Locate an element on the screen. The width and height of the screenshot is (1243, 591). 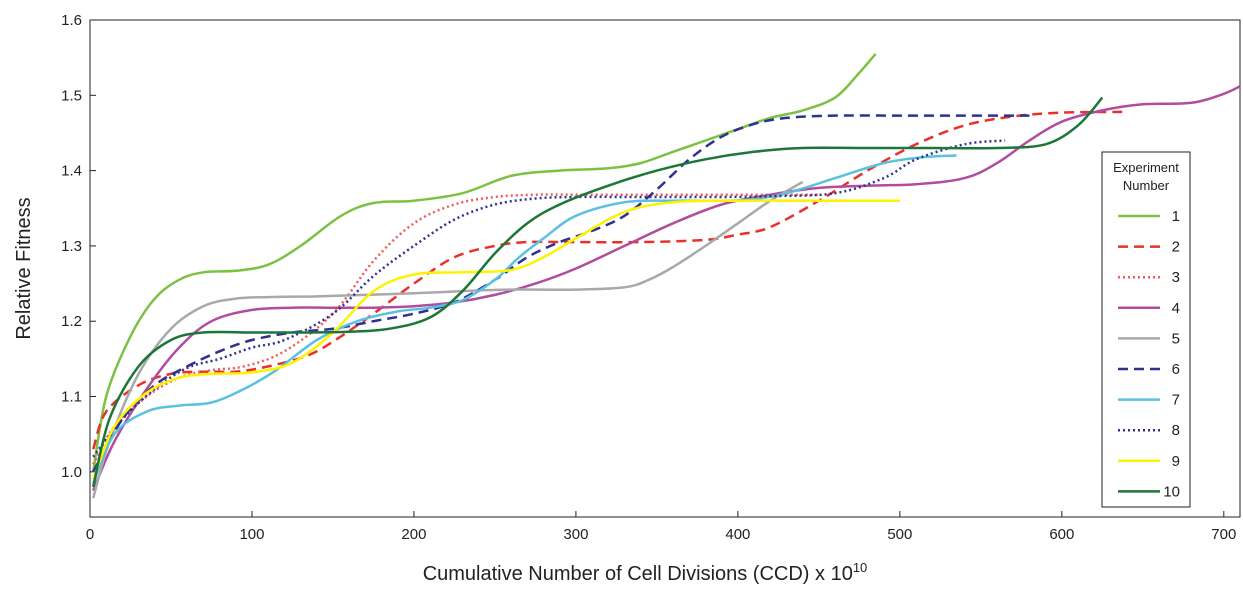
legend-box is located at coordinates (1146, 329).